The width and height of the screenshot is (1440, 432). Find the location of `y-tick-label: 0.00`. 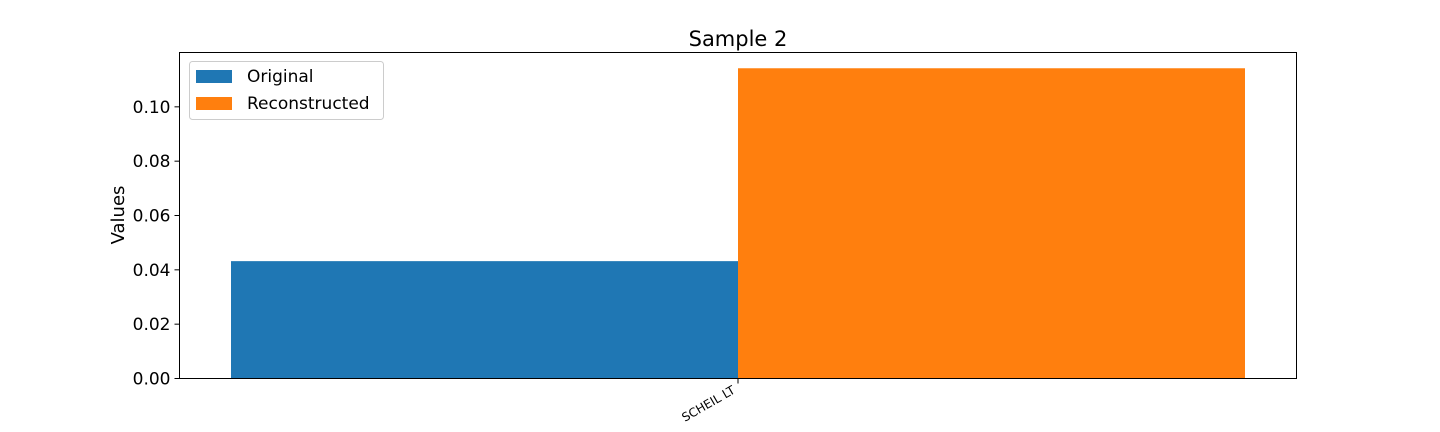

y-tick-label: 0.00 is located at coordinates (152, 380).